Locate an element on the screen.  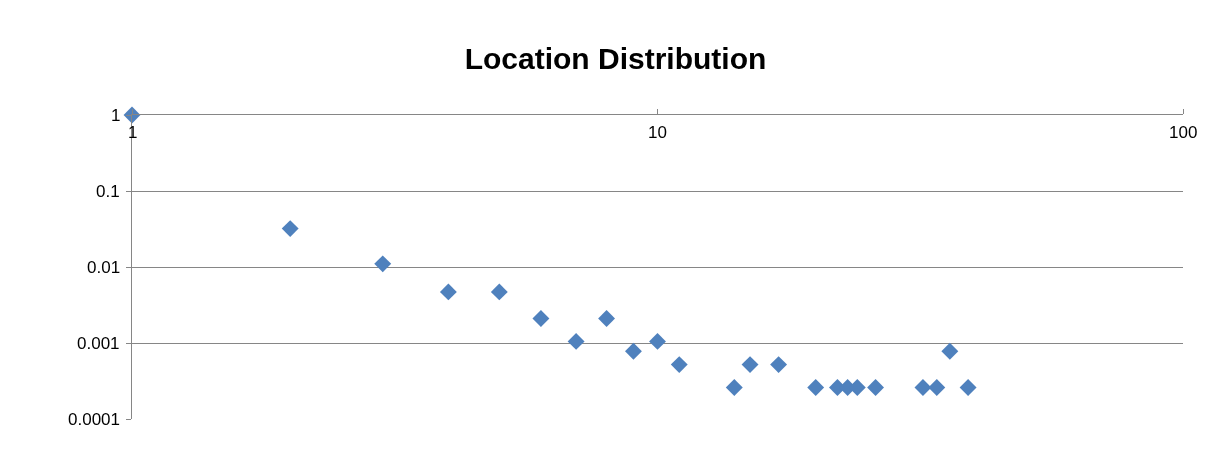
x-tick-label: 100 is located at coordinates (1183, 132).